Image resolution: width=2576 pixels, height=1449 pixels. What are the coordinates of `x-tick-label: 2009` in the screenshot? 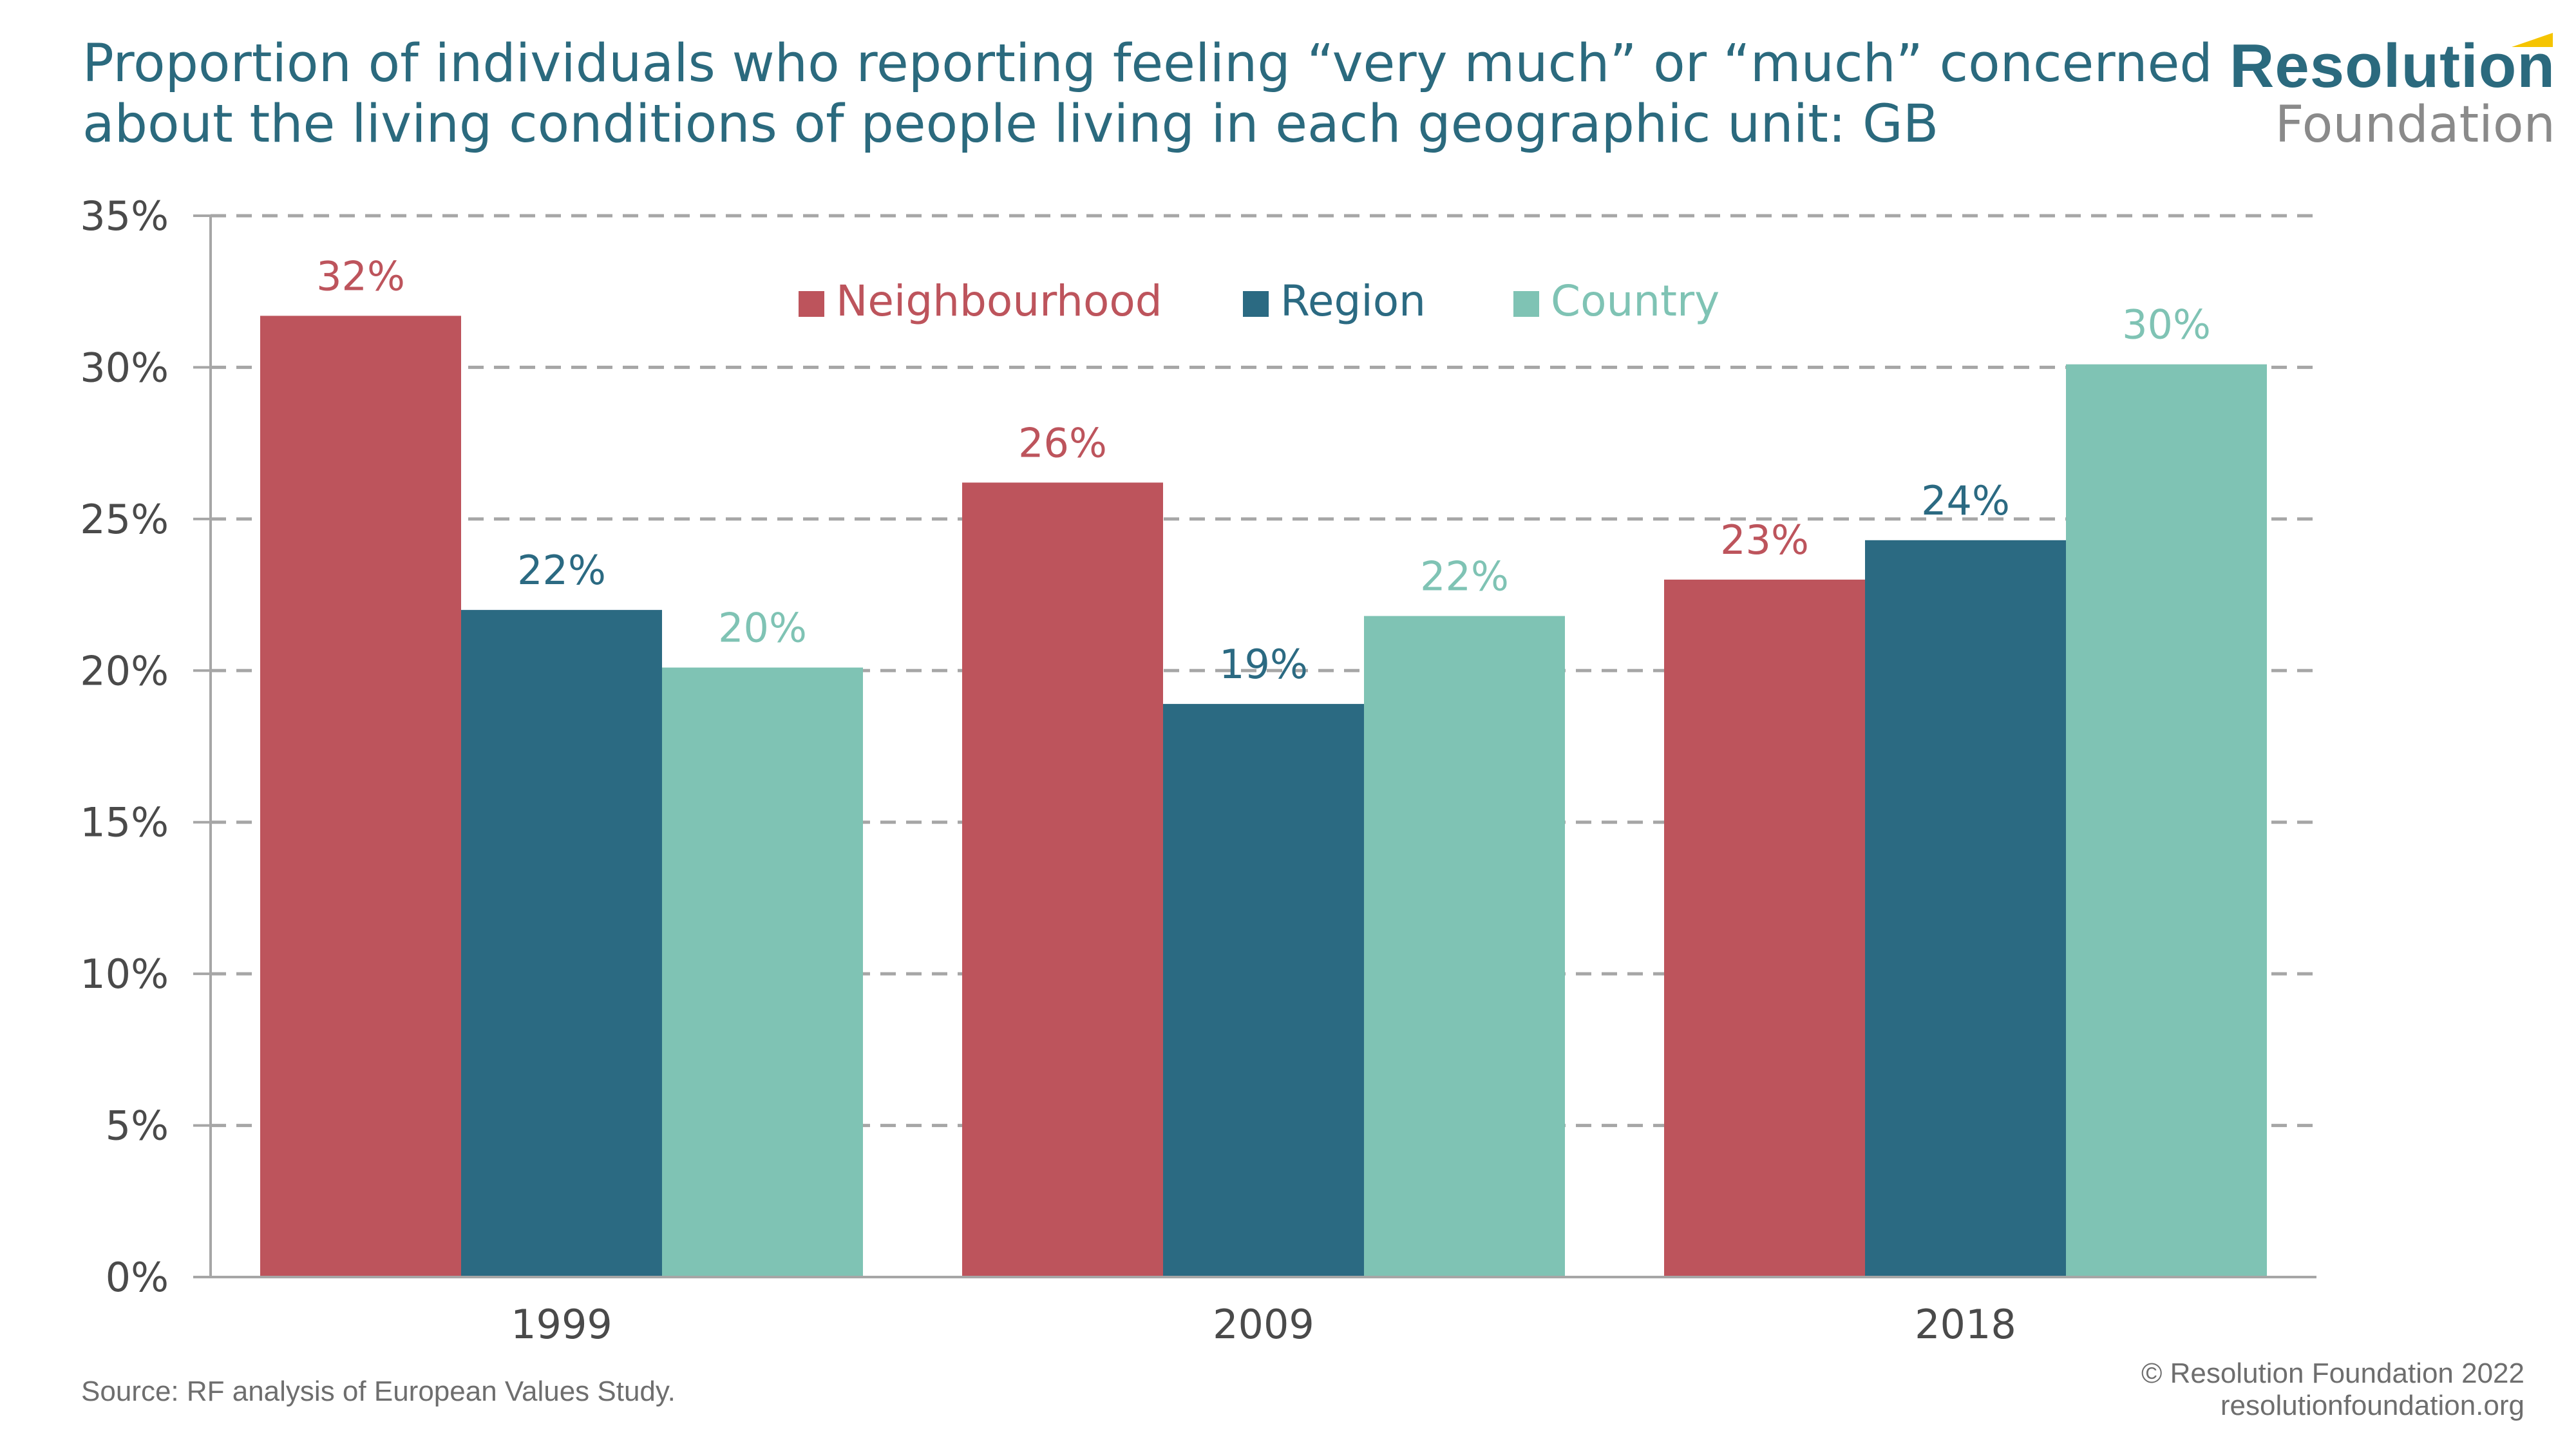 It's located at (1263, 1324).